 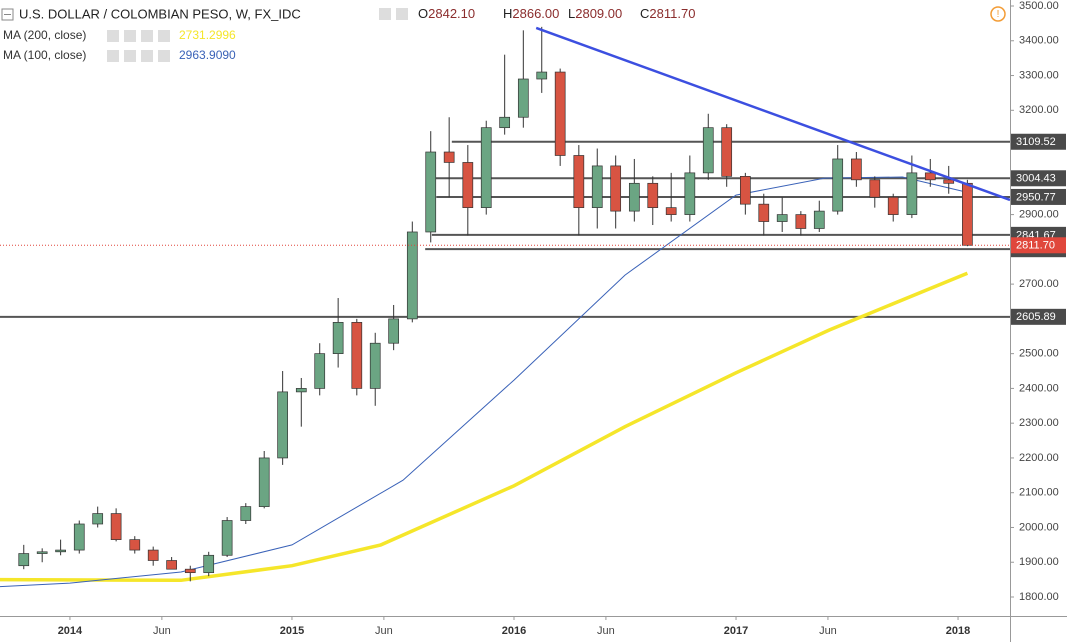 I want to click on ohlc-label: H, so click(x=507, y=13).